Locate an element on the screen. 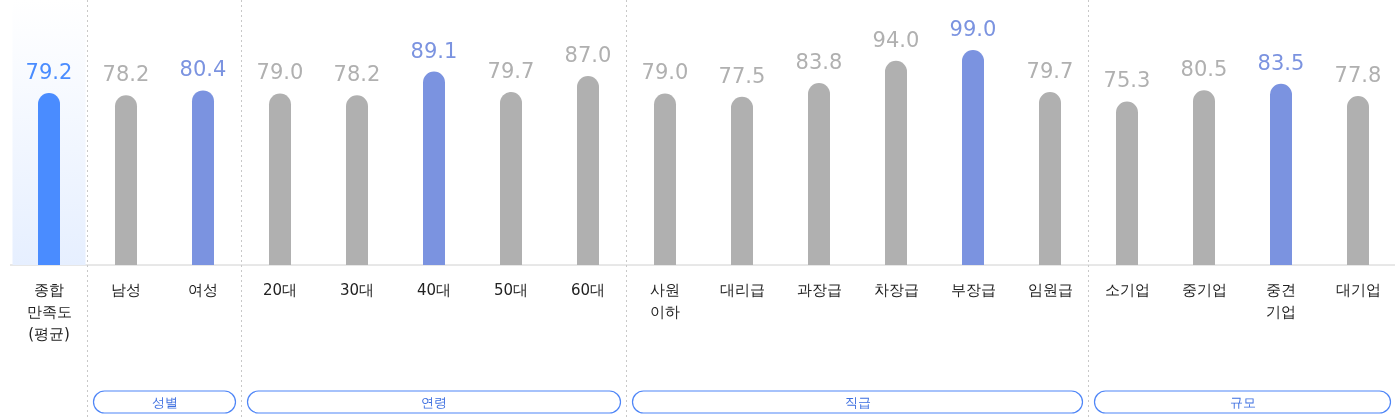 The image size is (1400, 417). text: 연령 is located at coordinates (434, 402).